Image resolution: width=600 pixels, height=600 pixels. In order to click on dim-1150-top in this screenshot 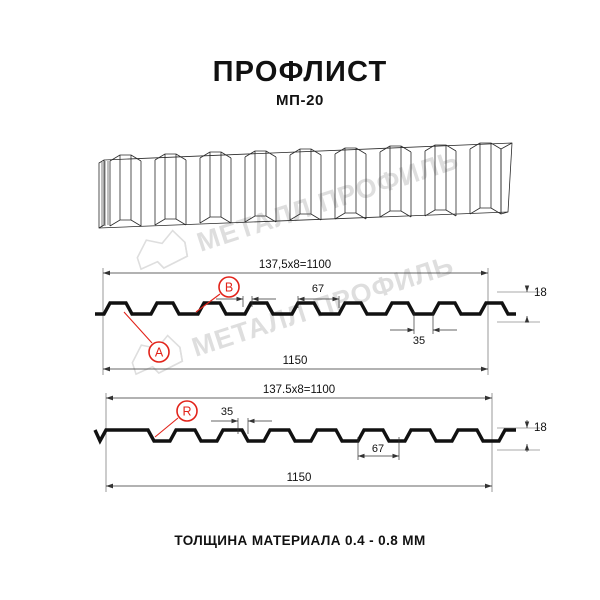, I will do `click(295, 369)`.